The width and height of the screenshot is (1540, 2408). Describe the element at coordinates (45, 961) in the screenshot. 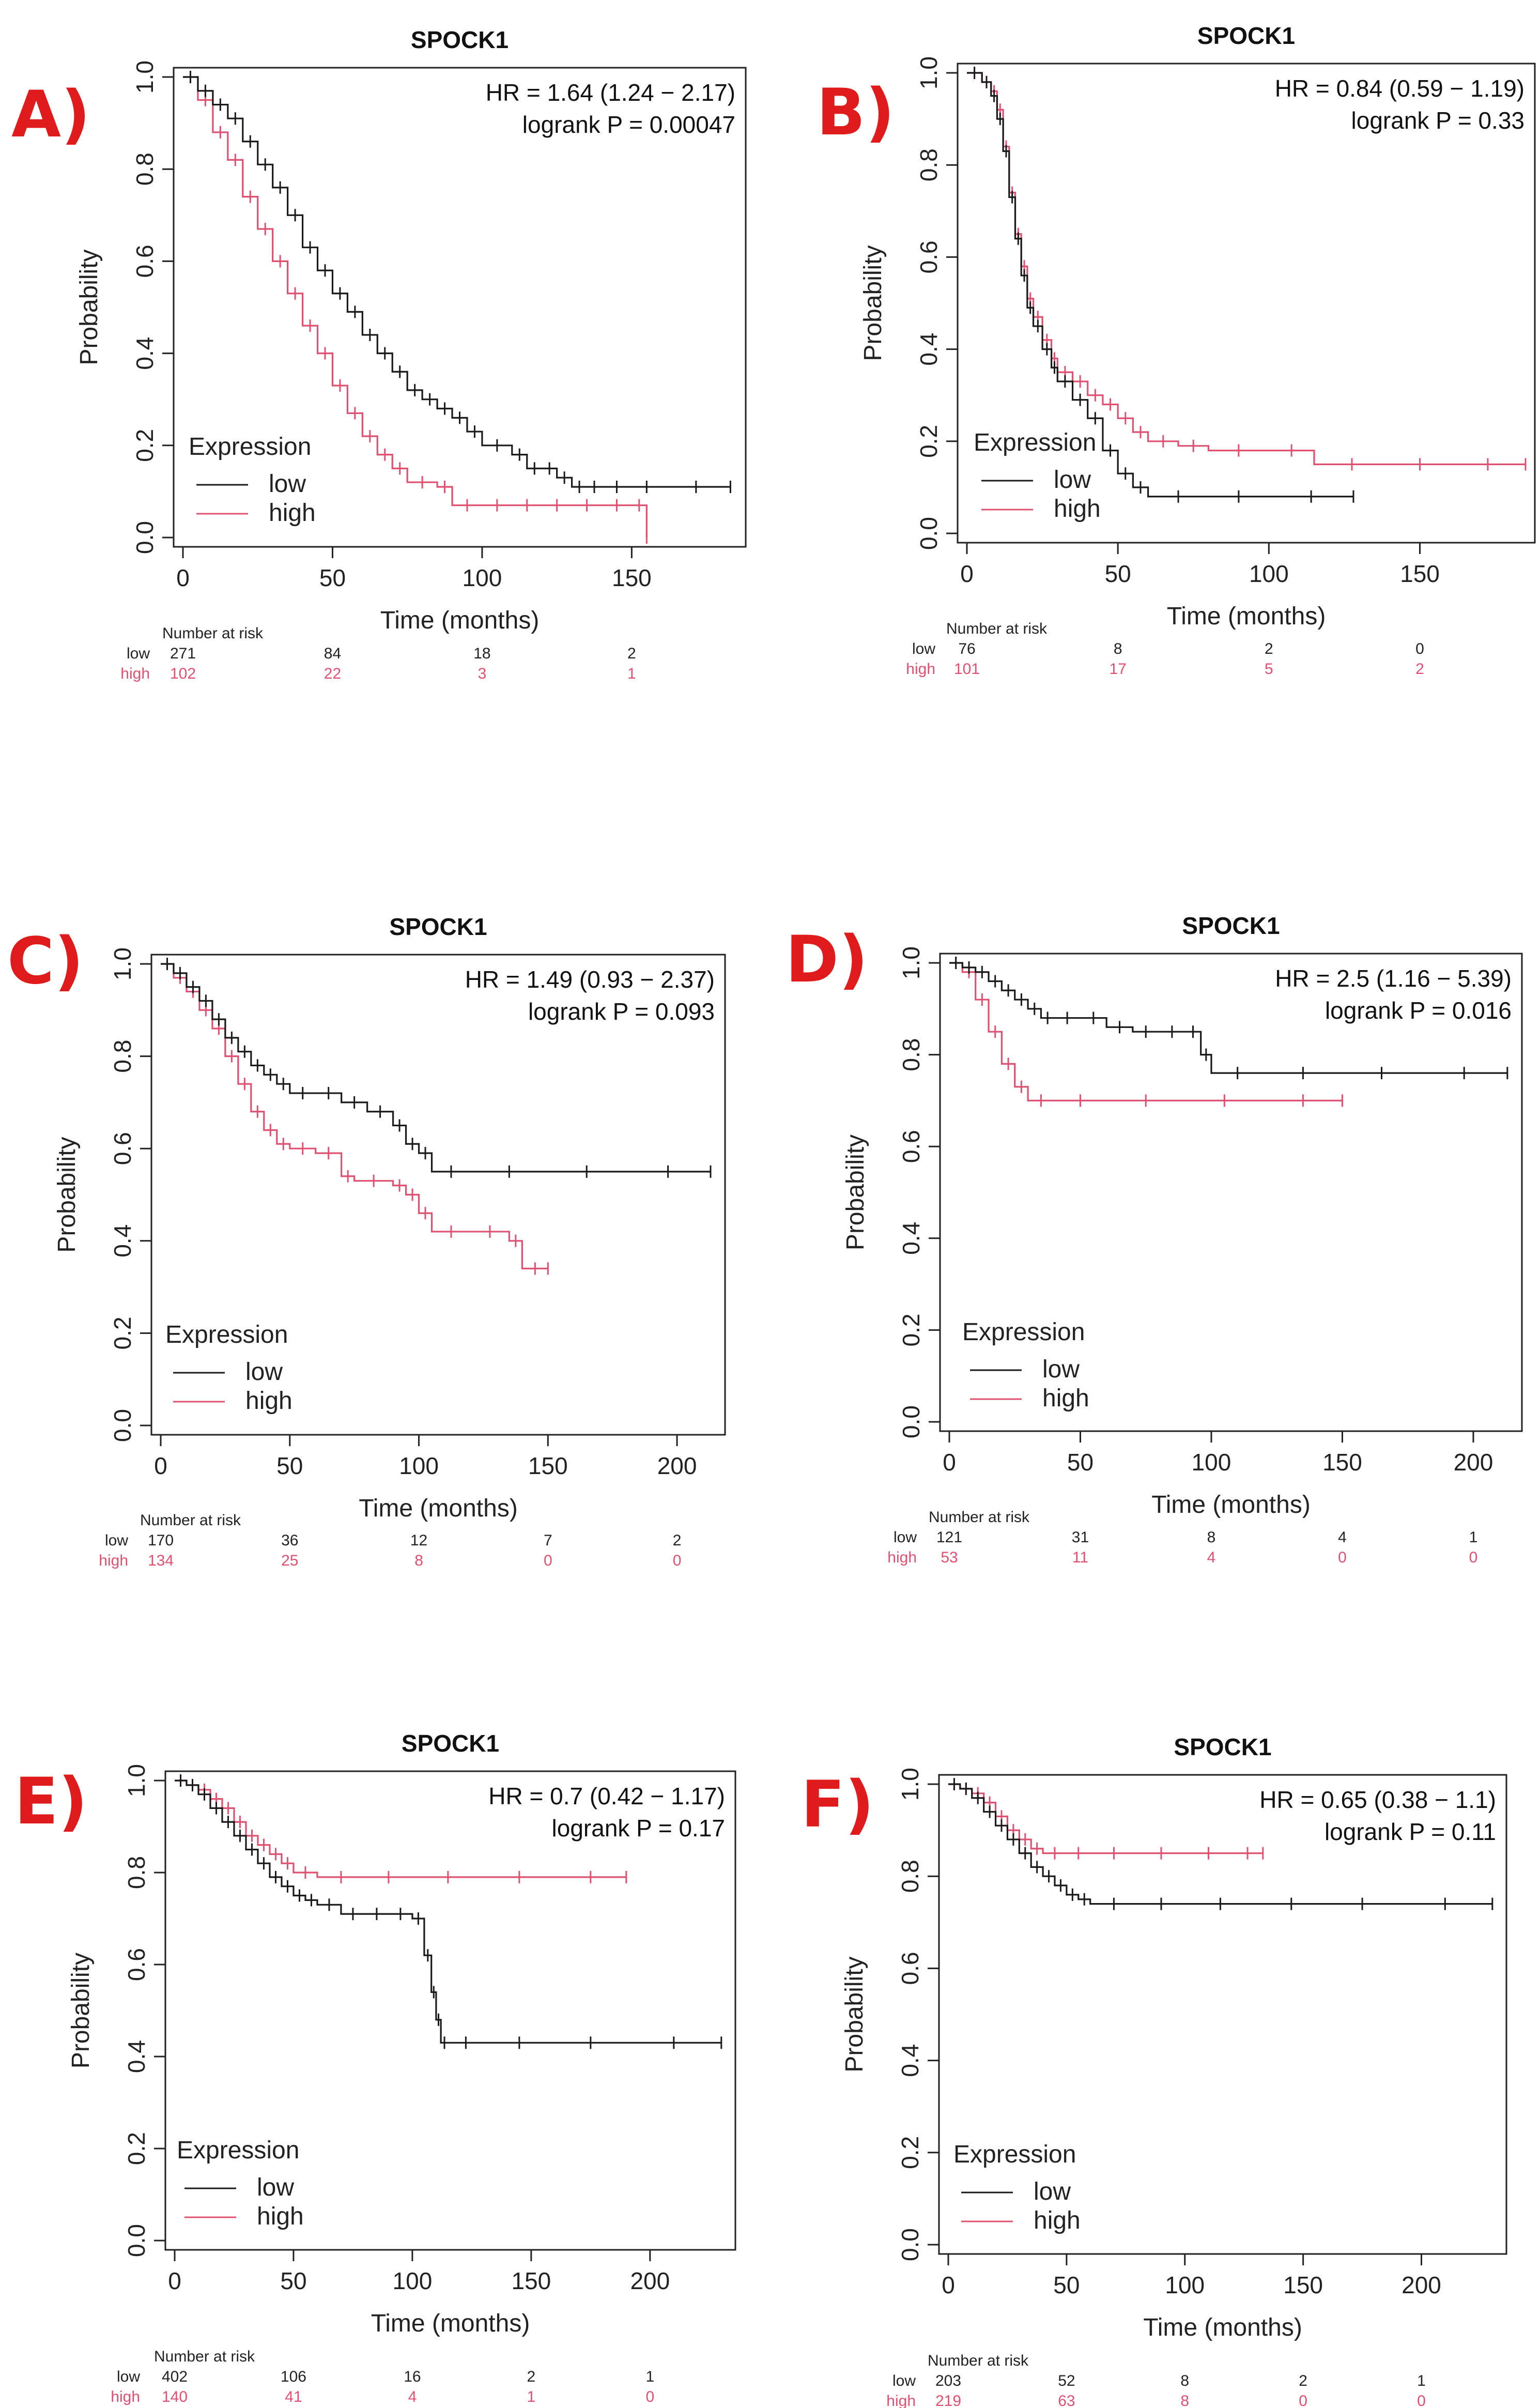

I see `panel-label: C)` at that location.